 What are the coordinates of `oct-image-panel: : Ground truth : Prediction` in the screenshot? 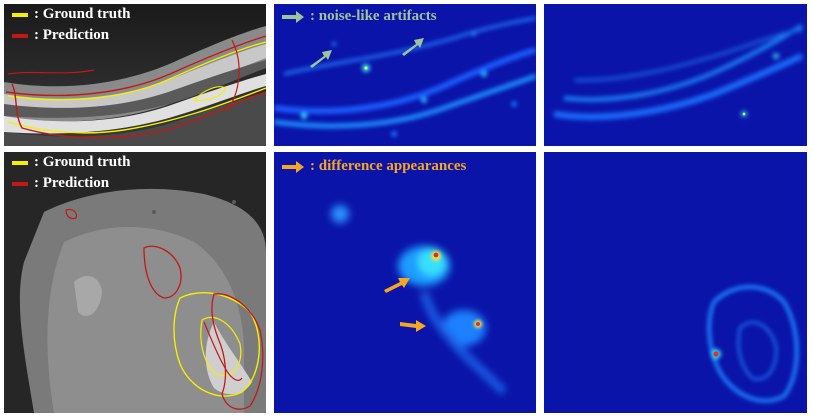 It's located at (135, 75).